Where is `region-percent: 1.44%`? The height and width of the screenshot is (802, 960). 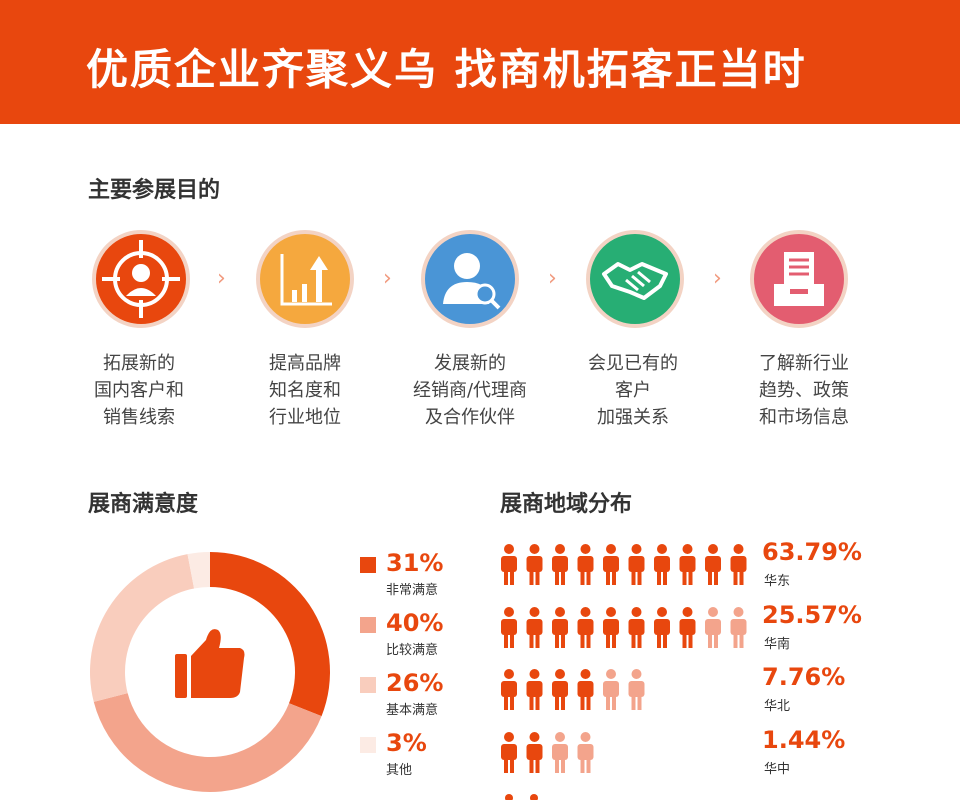
region-percent: 1.44% is located at coordinates (804, 740).